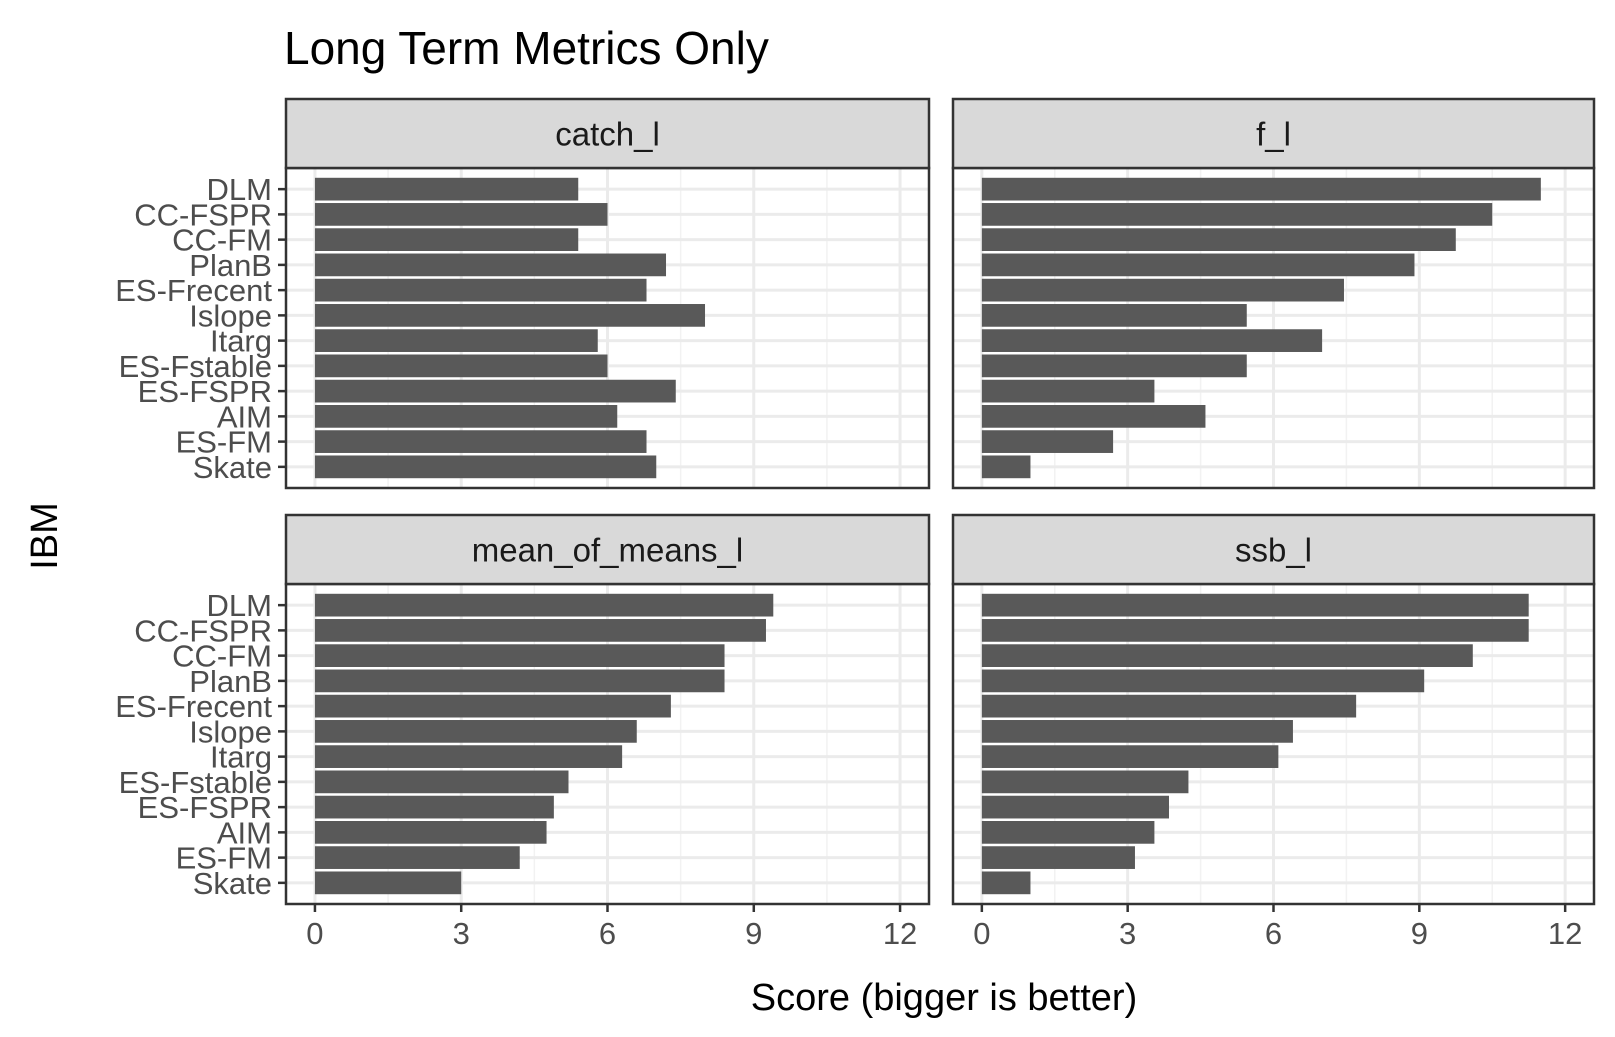 This screenshot has width=1615, height=1037. I want to click on bar-catch_l-AIM, so click(466, 416).